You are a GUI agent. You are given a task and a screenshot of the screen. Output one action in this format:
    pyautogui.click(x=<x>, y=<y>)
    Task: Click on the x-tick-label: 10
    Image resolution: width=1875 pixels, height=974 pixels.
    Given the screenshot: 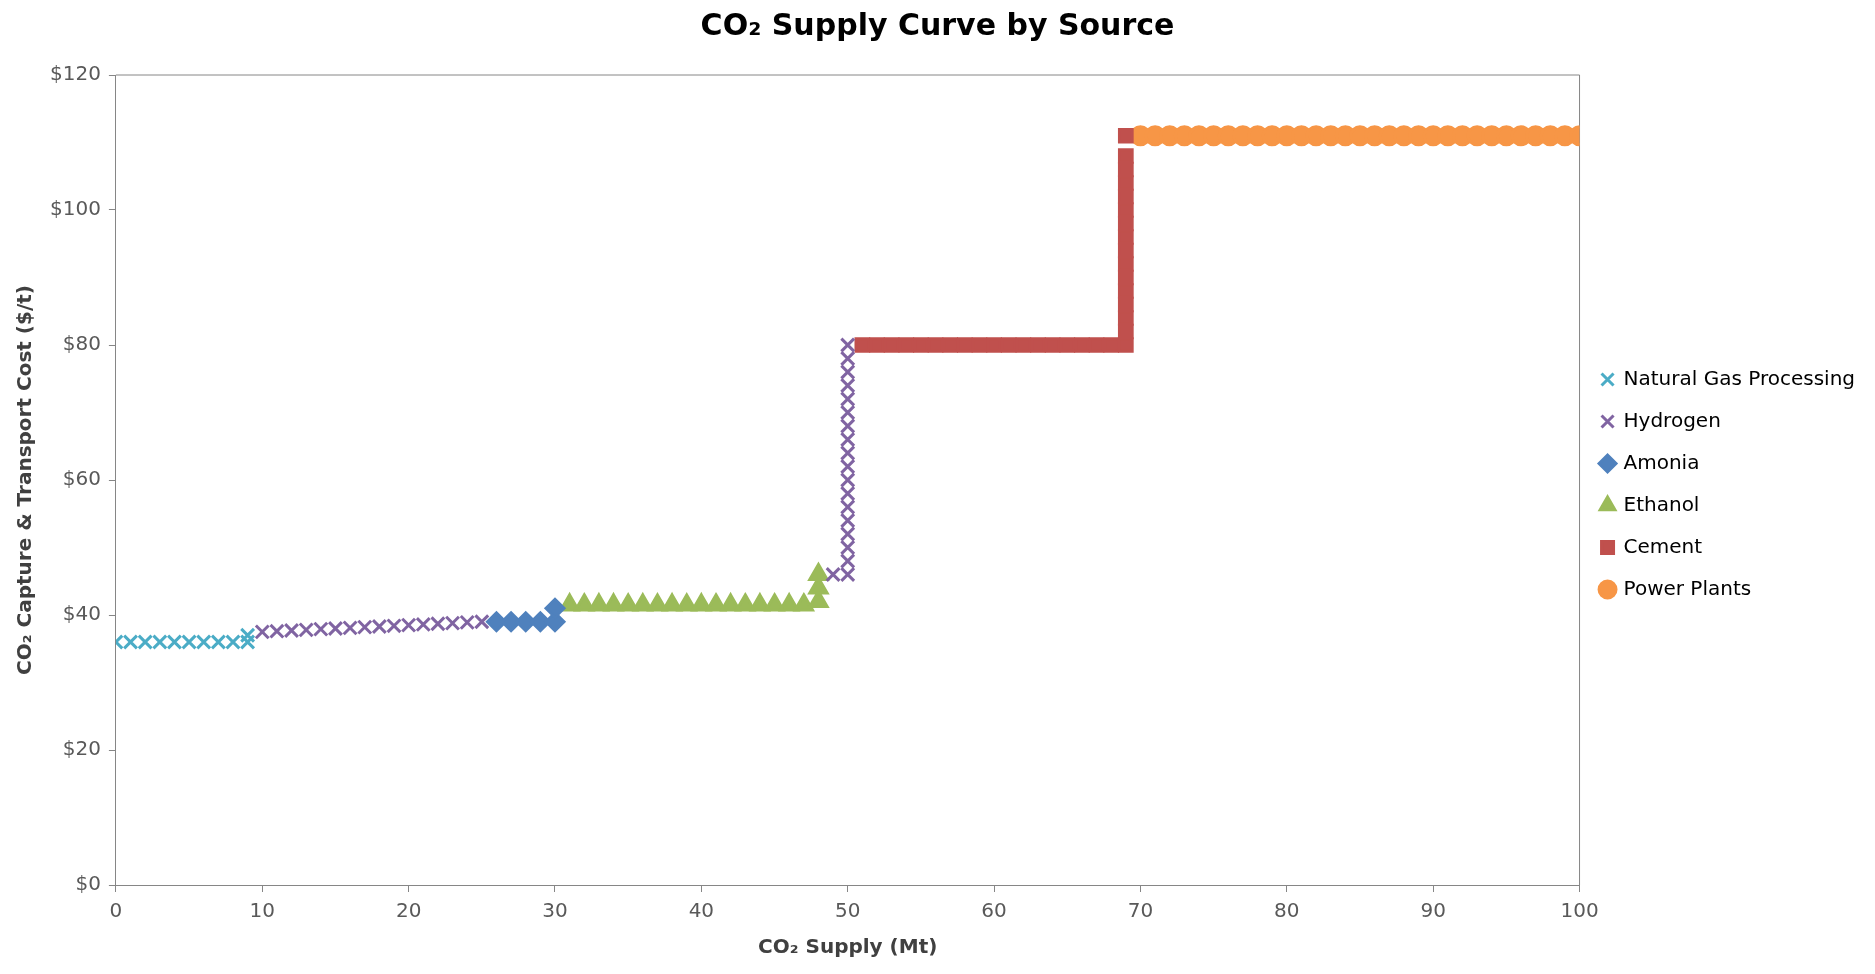 What is the action you would take?
    pyautogui.click(x=262, y=910)
    